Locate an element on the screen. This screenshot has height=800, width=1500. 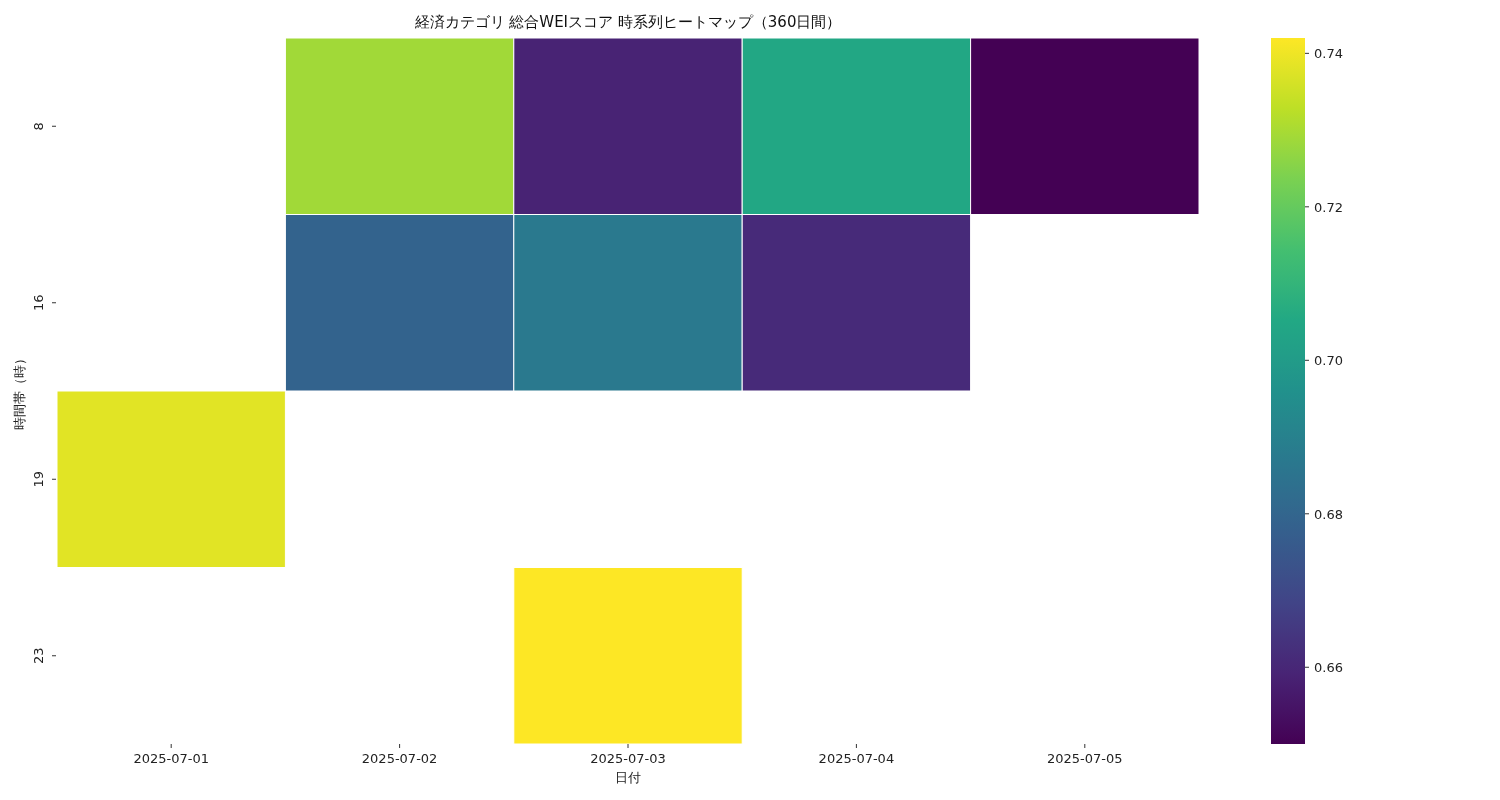
x-tick-label: 2025-07-05 is located at coordinates (1085, 758).